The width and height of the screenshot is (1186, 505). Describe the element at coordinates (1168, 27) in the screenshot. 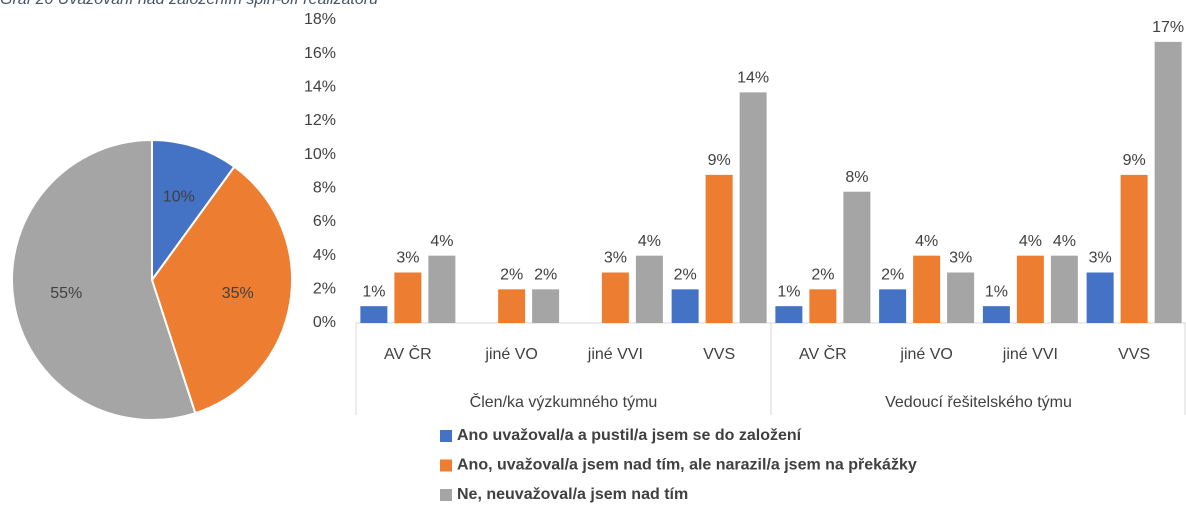

I see `bar-label: 17%` at that location.